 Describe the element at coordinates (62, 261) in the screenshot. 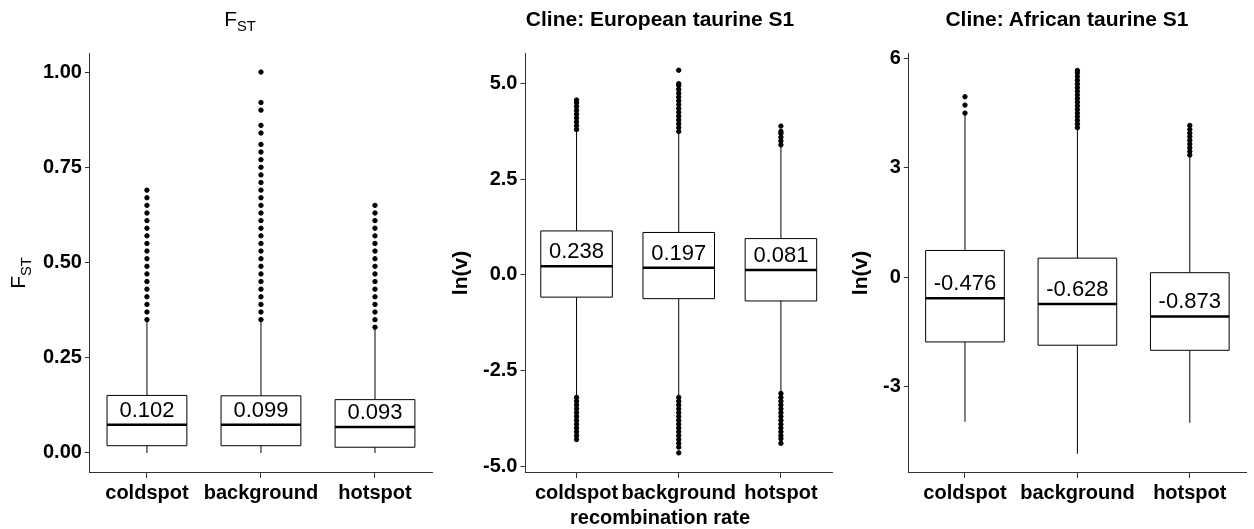

I see `y-tick-label: 0.50` at that location.